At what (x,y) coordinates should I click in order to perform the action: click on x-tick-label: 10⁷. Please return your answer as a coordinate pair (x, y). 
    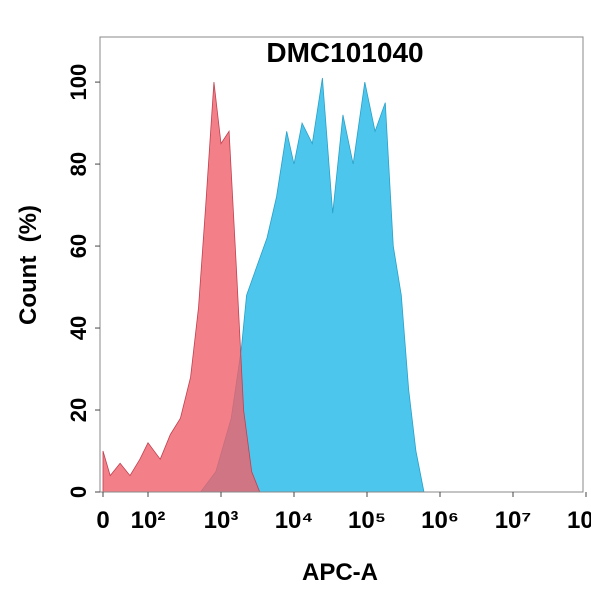
    Looking at the image, I should click on (513, 520).